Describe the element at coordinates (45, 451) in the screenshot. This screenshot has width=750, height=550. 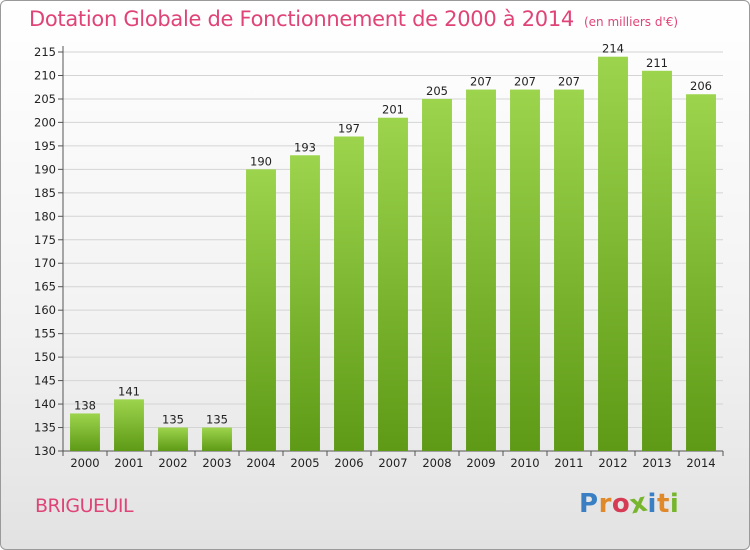
I see `y-tick-label: 130` at that location.